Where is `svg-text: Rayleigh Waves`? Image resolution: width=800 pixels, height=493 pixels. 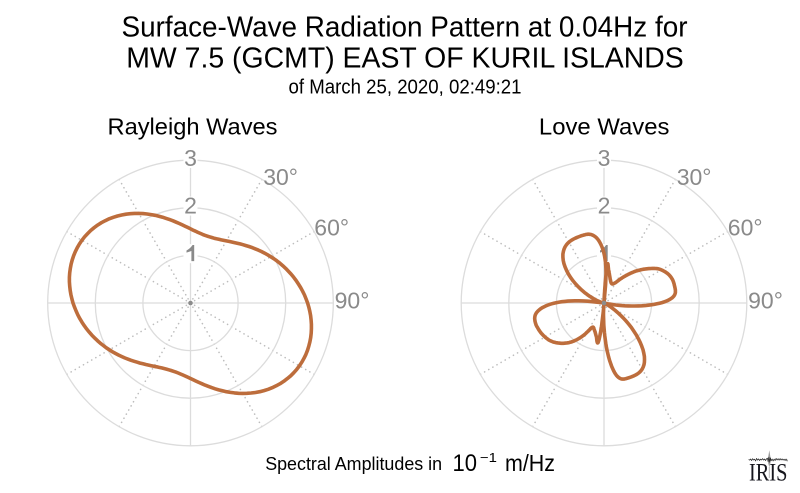 svg-text: Rayleigh Waves is located at coordinates (193, 127).